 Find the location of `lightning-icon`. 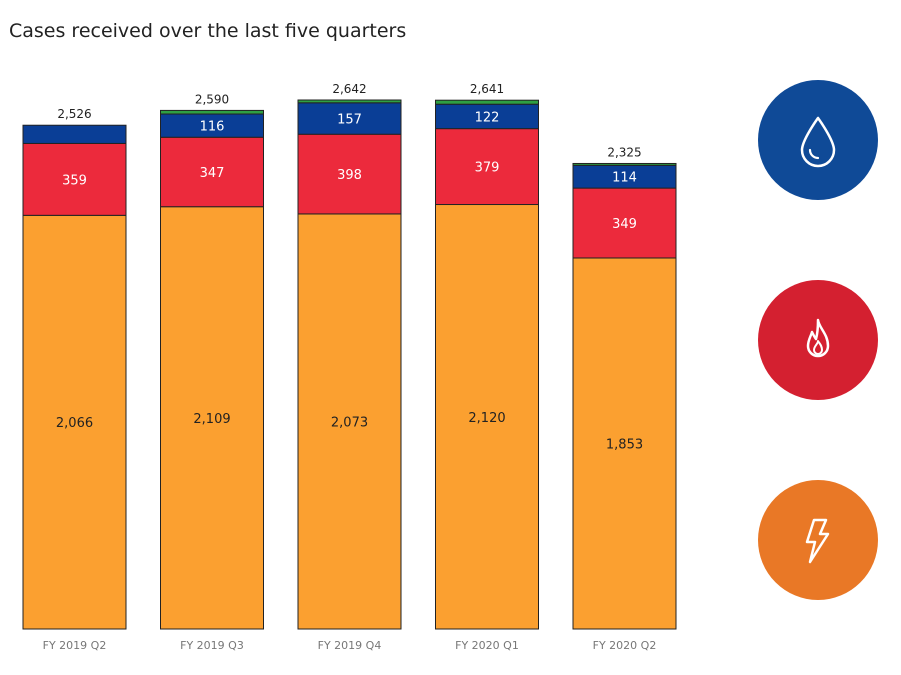

lightning-icon is located at coordinates (818, 540).